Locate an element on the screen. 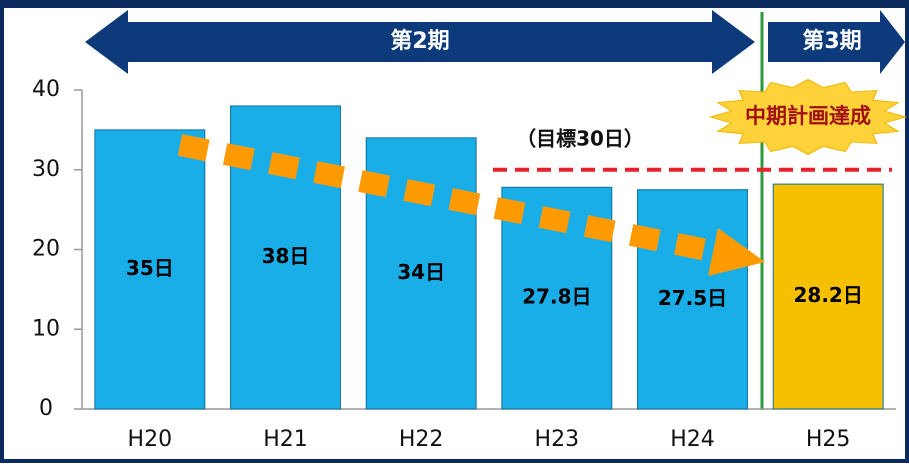 The width and height of the screenshot is (909, 467). y-tick-label: 30 is located at coordinates (46, 169).